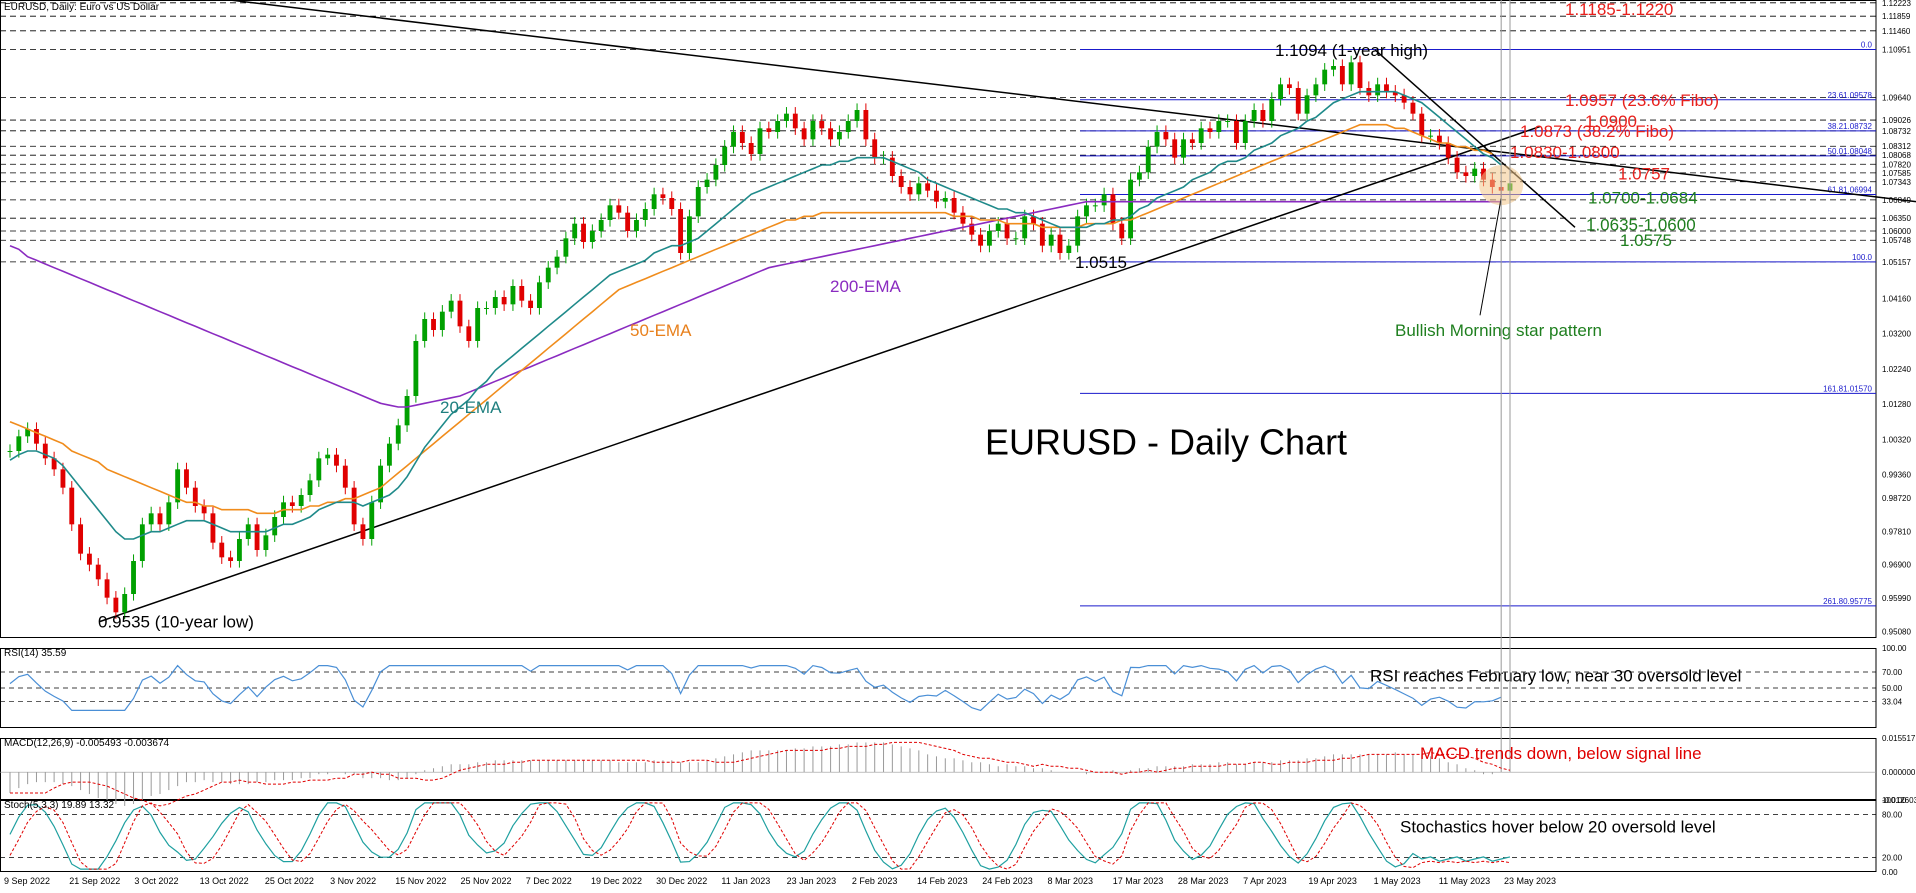 This screenshot has width=1916, height=893. Describe the element at coordinates (1899, 800) in the screenshot. I see `macd-tick-label: -0.012603` at that location.